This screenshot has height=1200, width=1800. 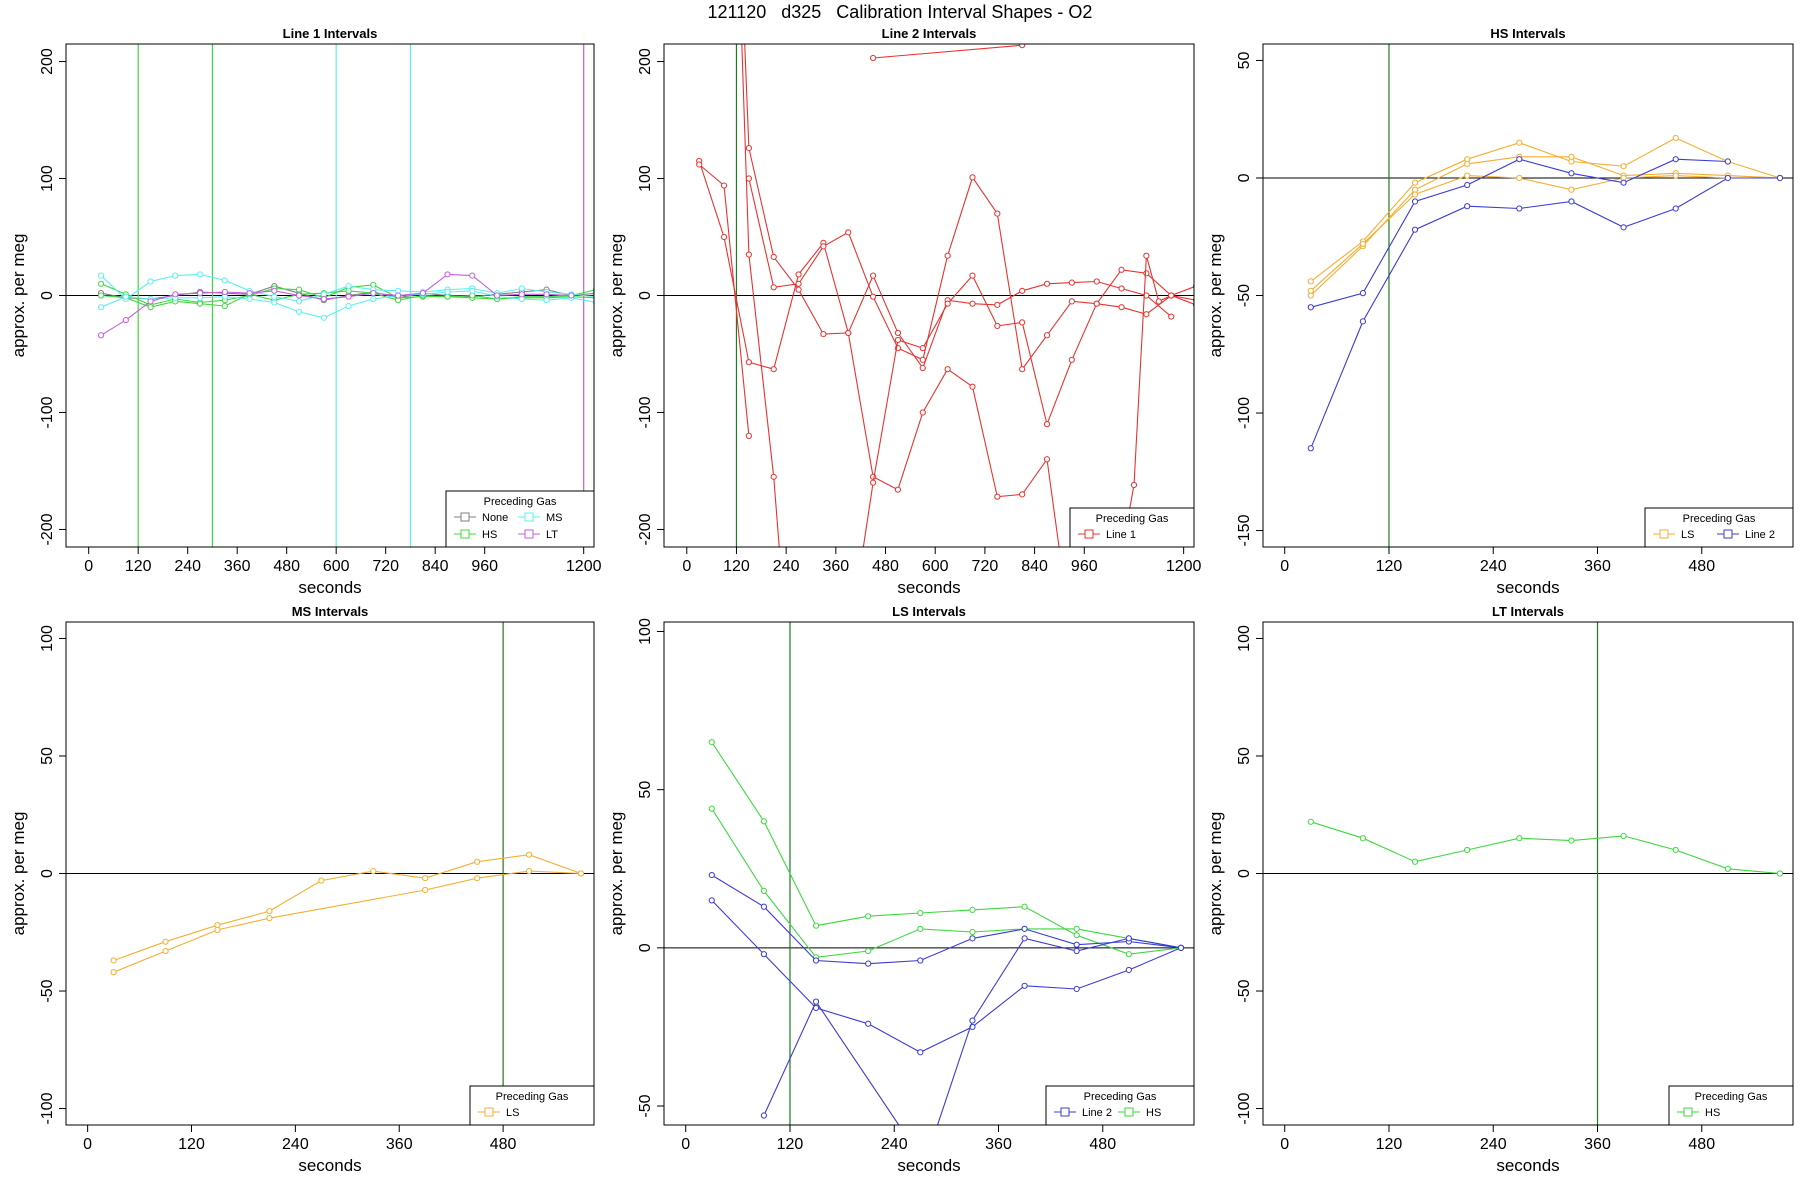 I want to click on legend: Preceding Gas HS, so click(x=1731, y=1105).